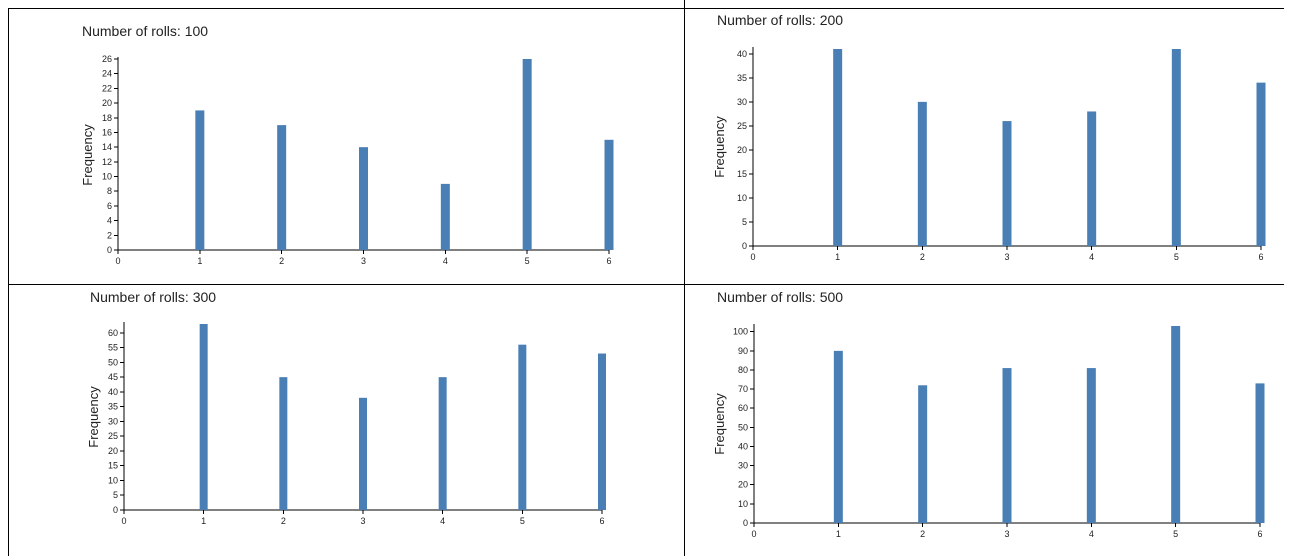  What do you see at coordinates (113, 377) in the screenshot?
I see `y-tick-label: 45` at bounding box center [113, 377].